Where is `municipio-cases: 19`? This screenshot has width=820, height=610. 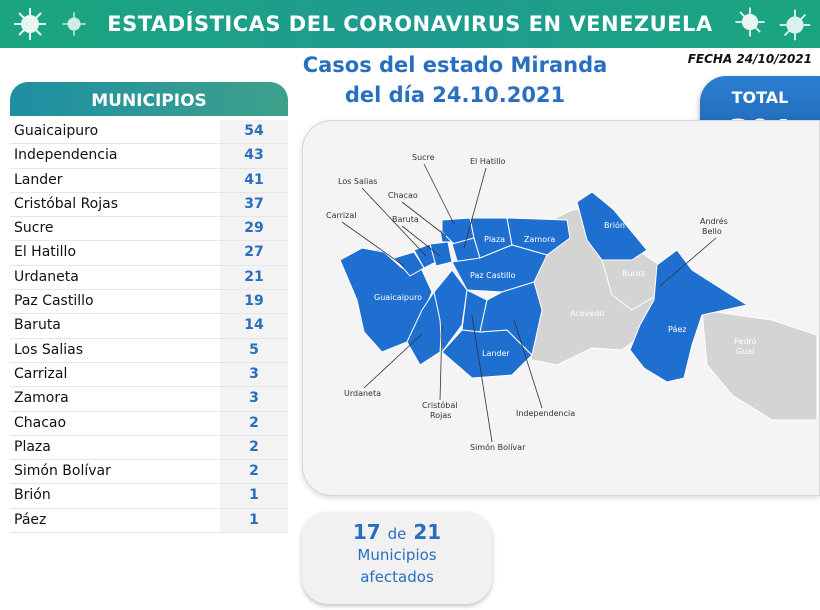 municipio-cases: 19 is located at coordinates (254, 302).